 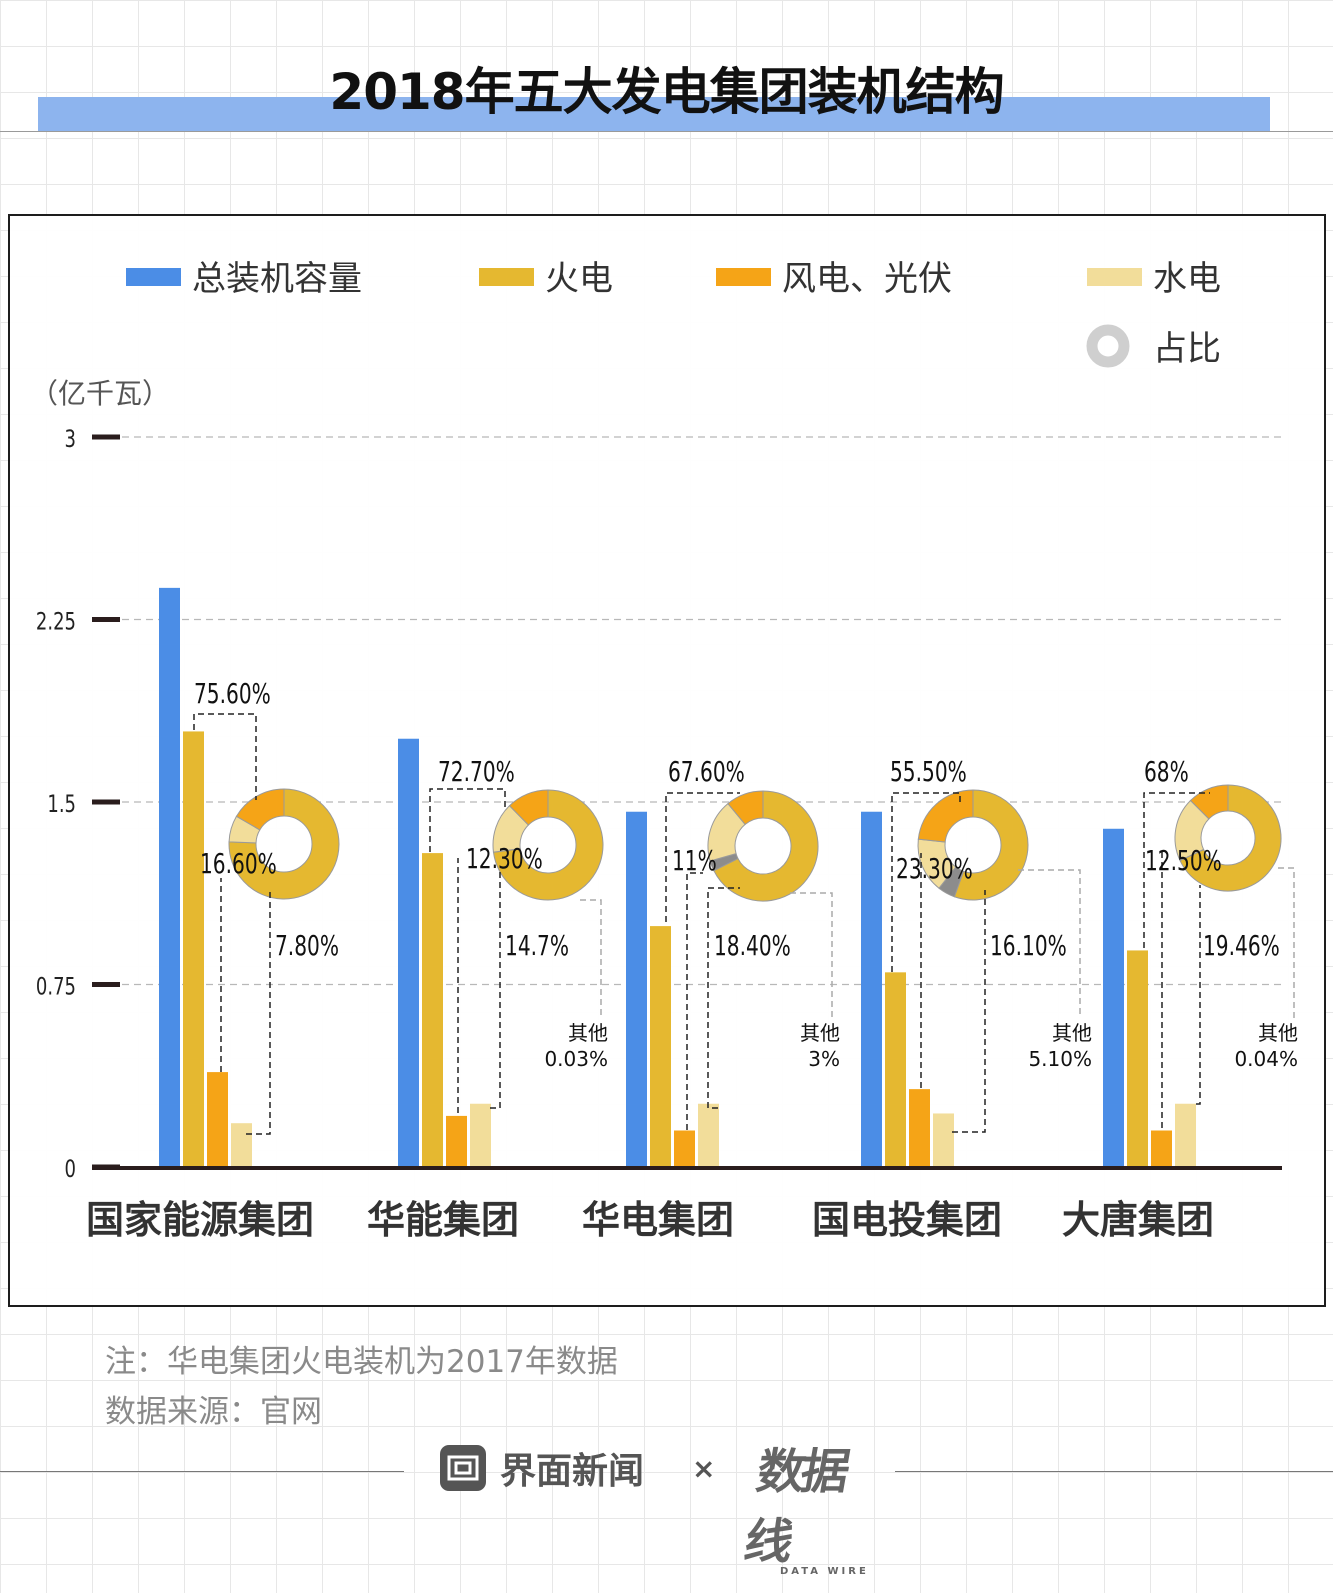 I want to click on chart-title: 2018年五大发电集团装机结构, so click(x=666, y=92).